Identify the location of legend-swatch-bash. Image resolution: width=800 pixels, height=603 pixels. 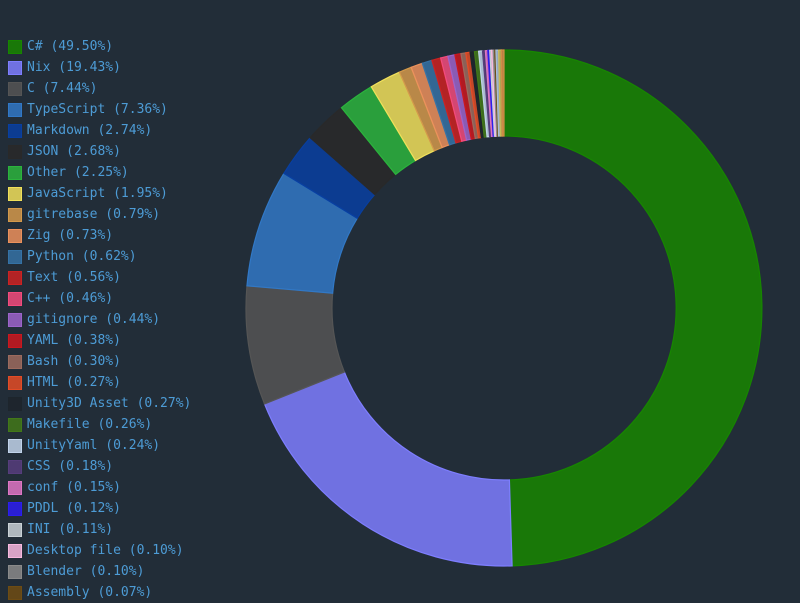
(15, 361).